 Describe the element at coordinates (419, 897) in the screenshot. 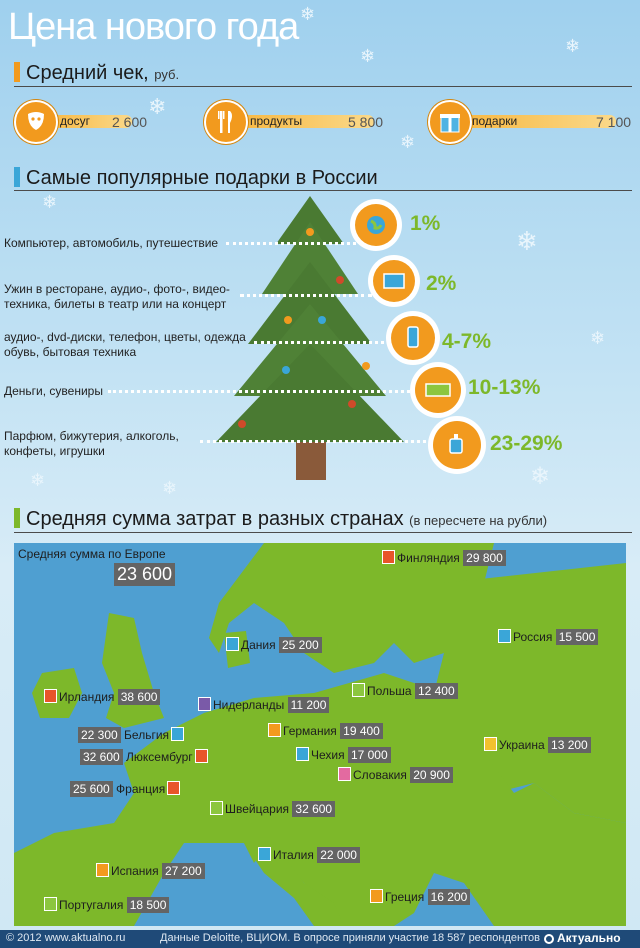

I see `country-greece: Греция 16 200` at that location.